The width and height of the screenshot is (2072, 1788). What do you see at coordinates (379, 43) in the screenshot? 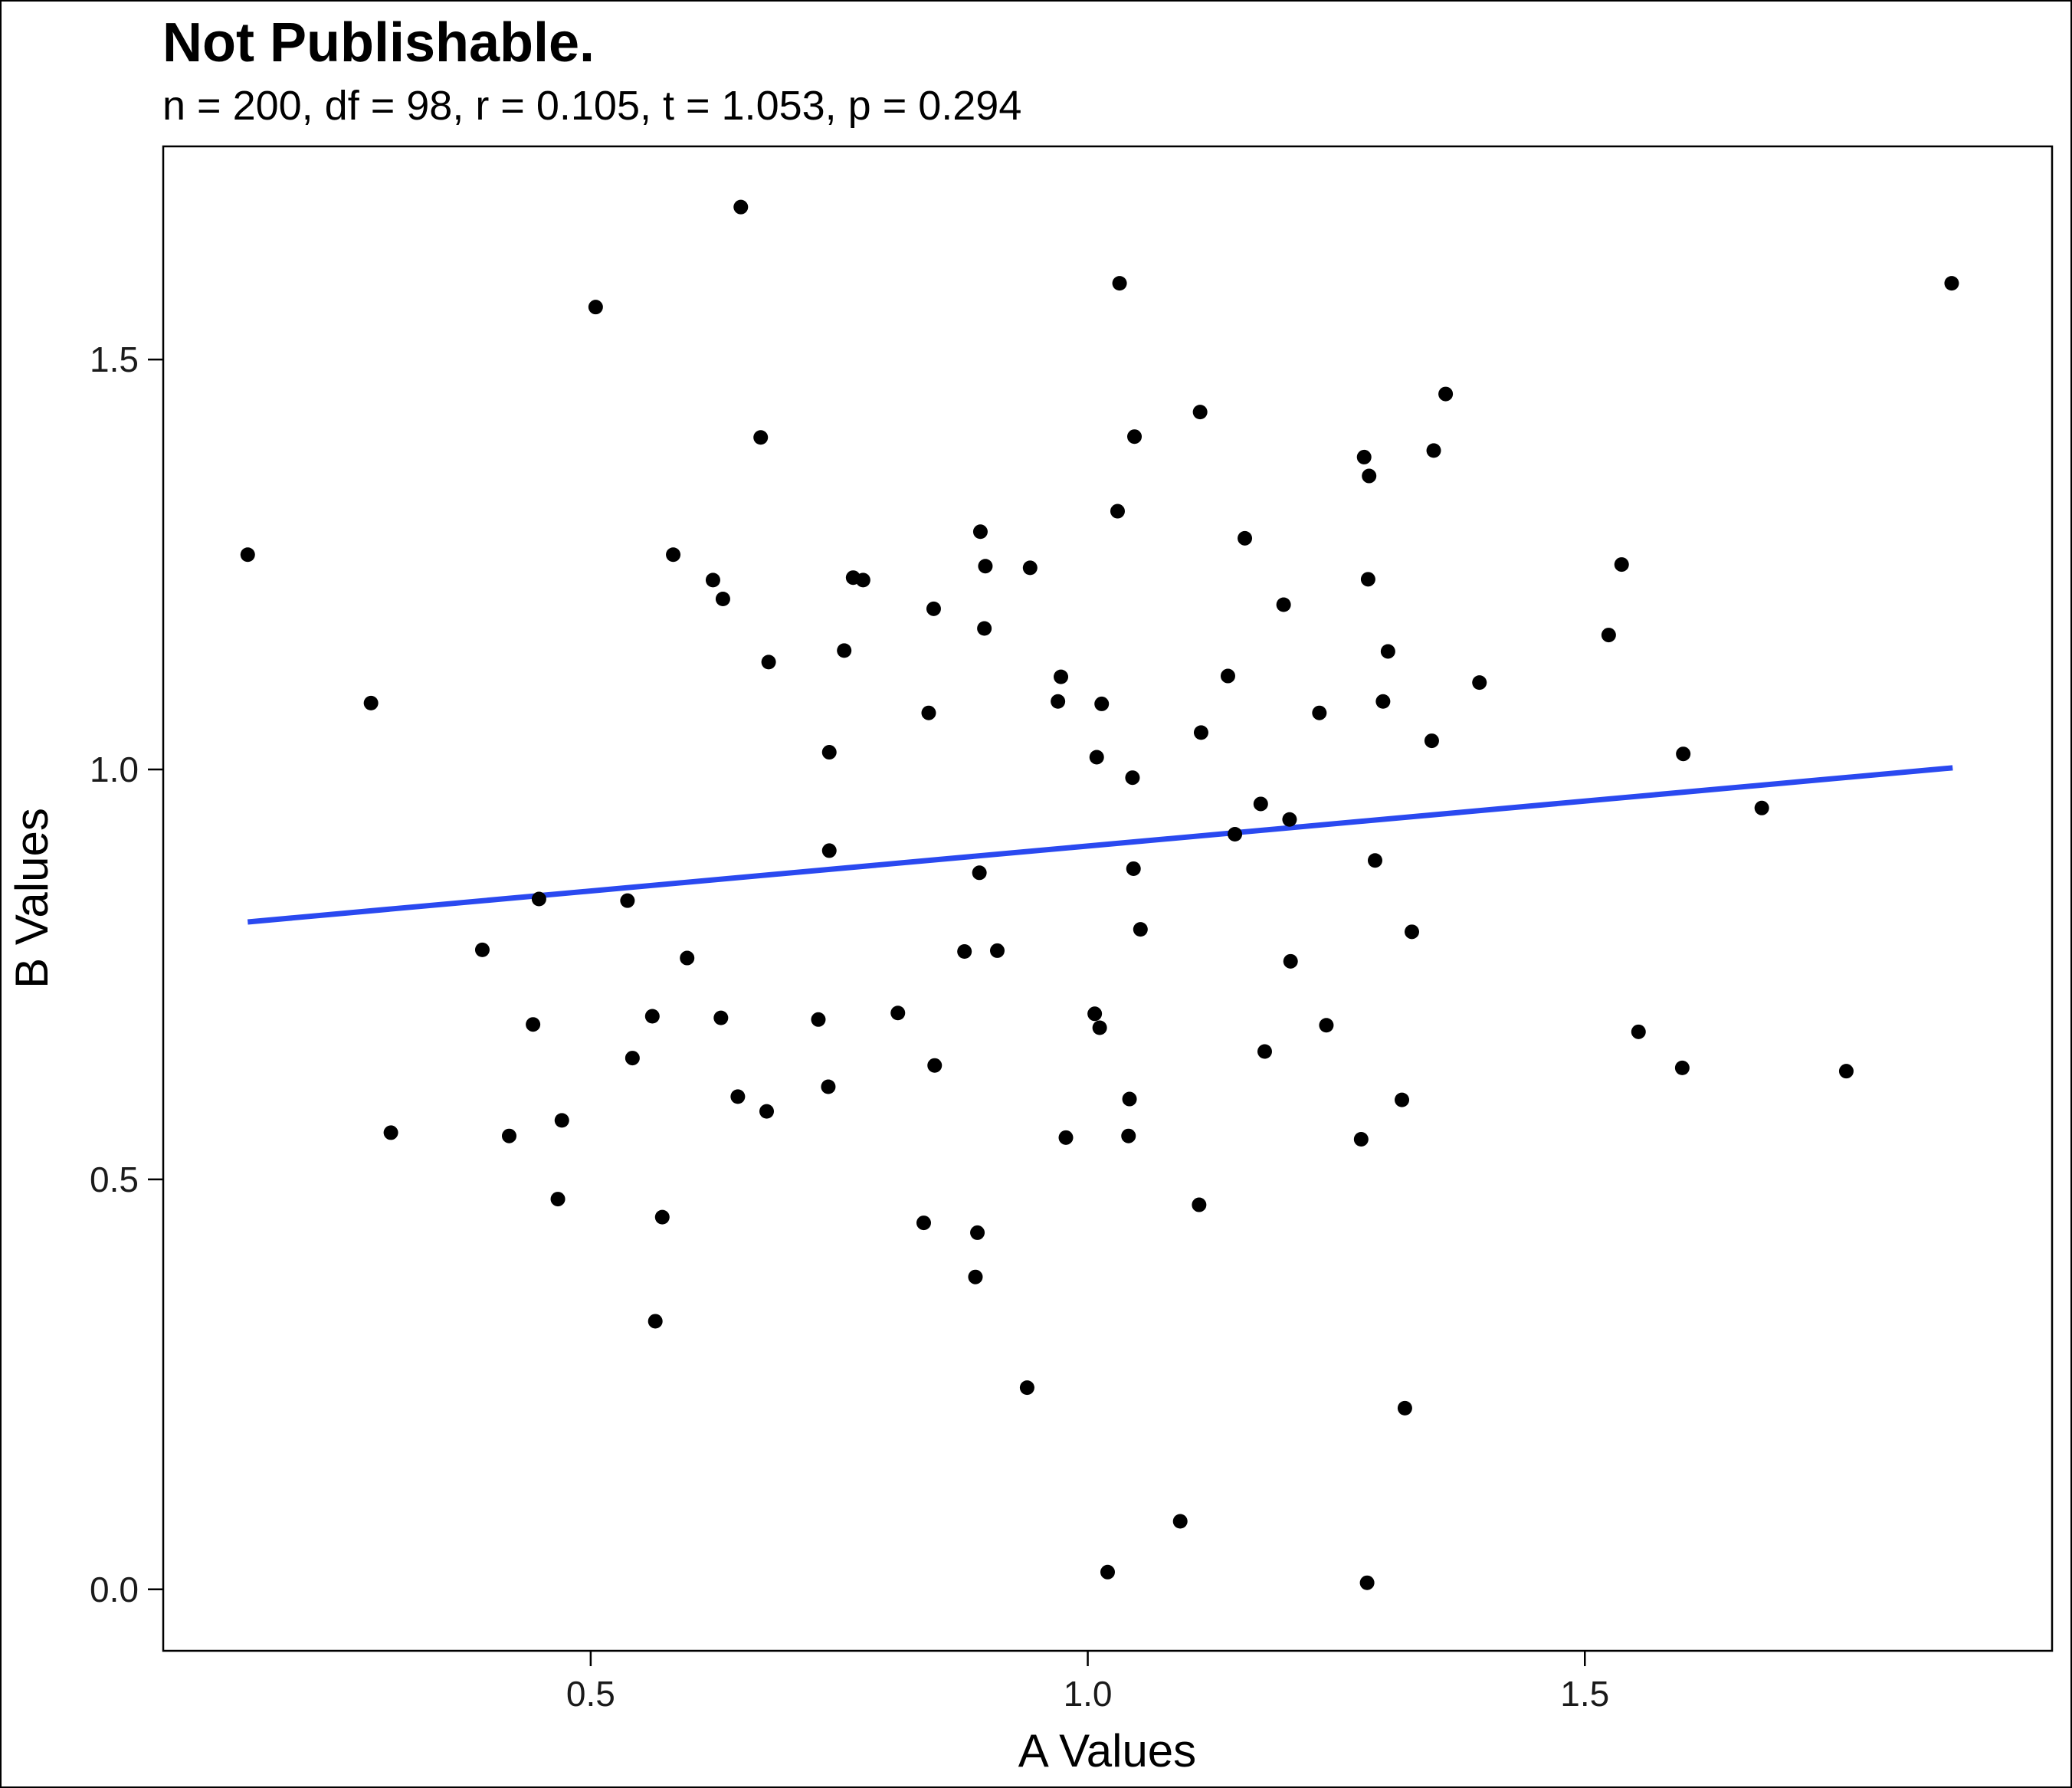
I see `chart-title: Not Publishable.` at bounding box center [379, 43].